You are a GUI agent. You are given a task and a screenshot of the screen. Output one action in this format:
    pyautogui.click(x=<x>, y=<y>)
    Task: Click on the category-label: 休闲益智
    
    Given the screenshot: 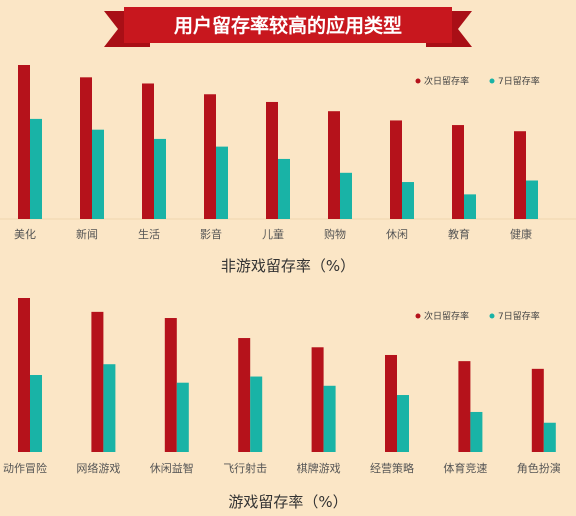 What is the action you would take?
    pyautogui.click(x=172, y=468)
    